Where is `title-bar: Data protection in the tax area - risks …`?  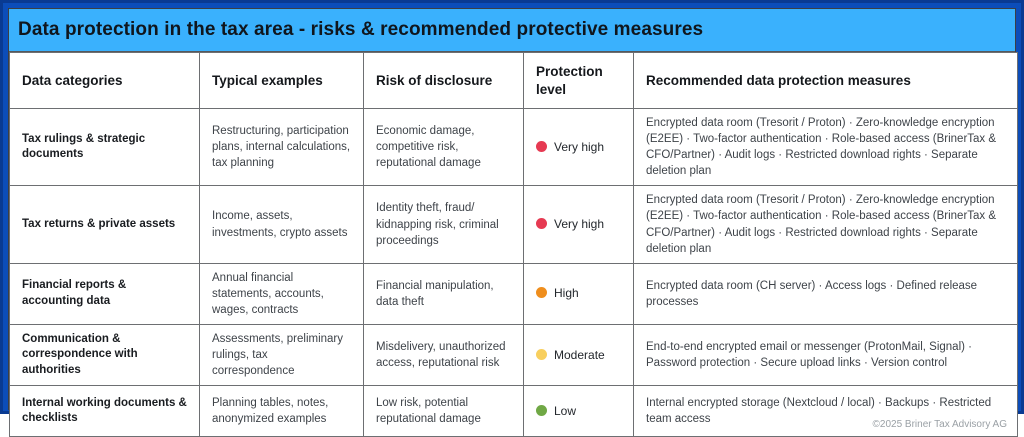
title-bar: Data protection in the tax area - risks … is located at coordinates (512, 30).